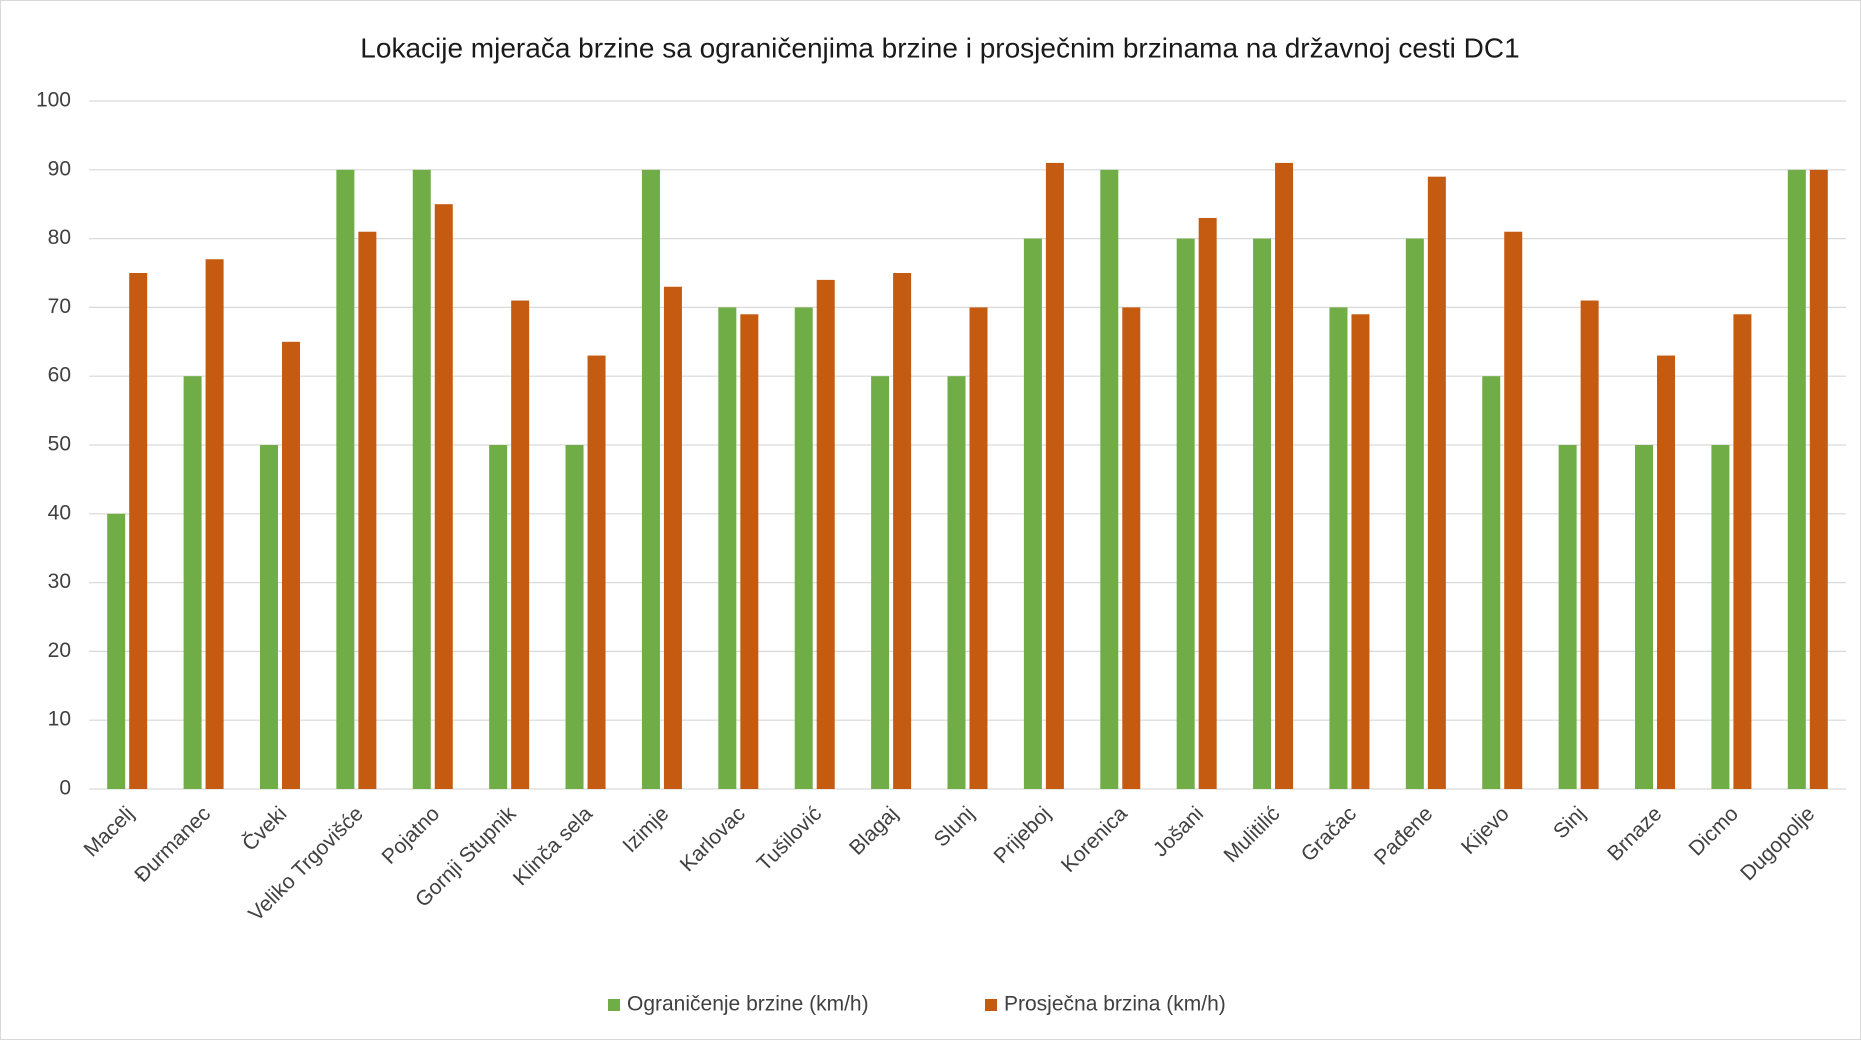  Describe the element at coordinates (59, 306) in the screenshot. I see `y-tick-label: 70` at that location.